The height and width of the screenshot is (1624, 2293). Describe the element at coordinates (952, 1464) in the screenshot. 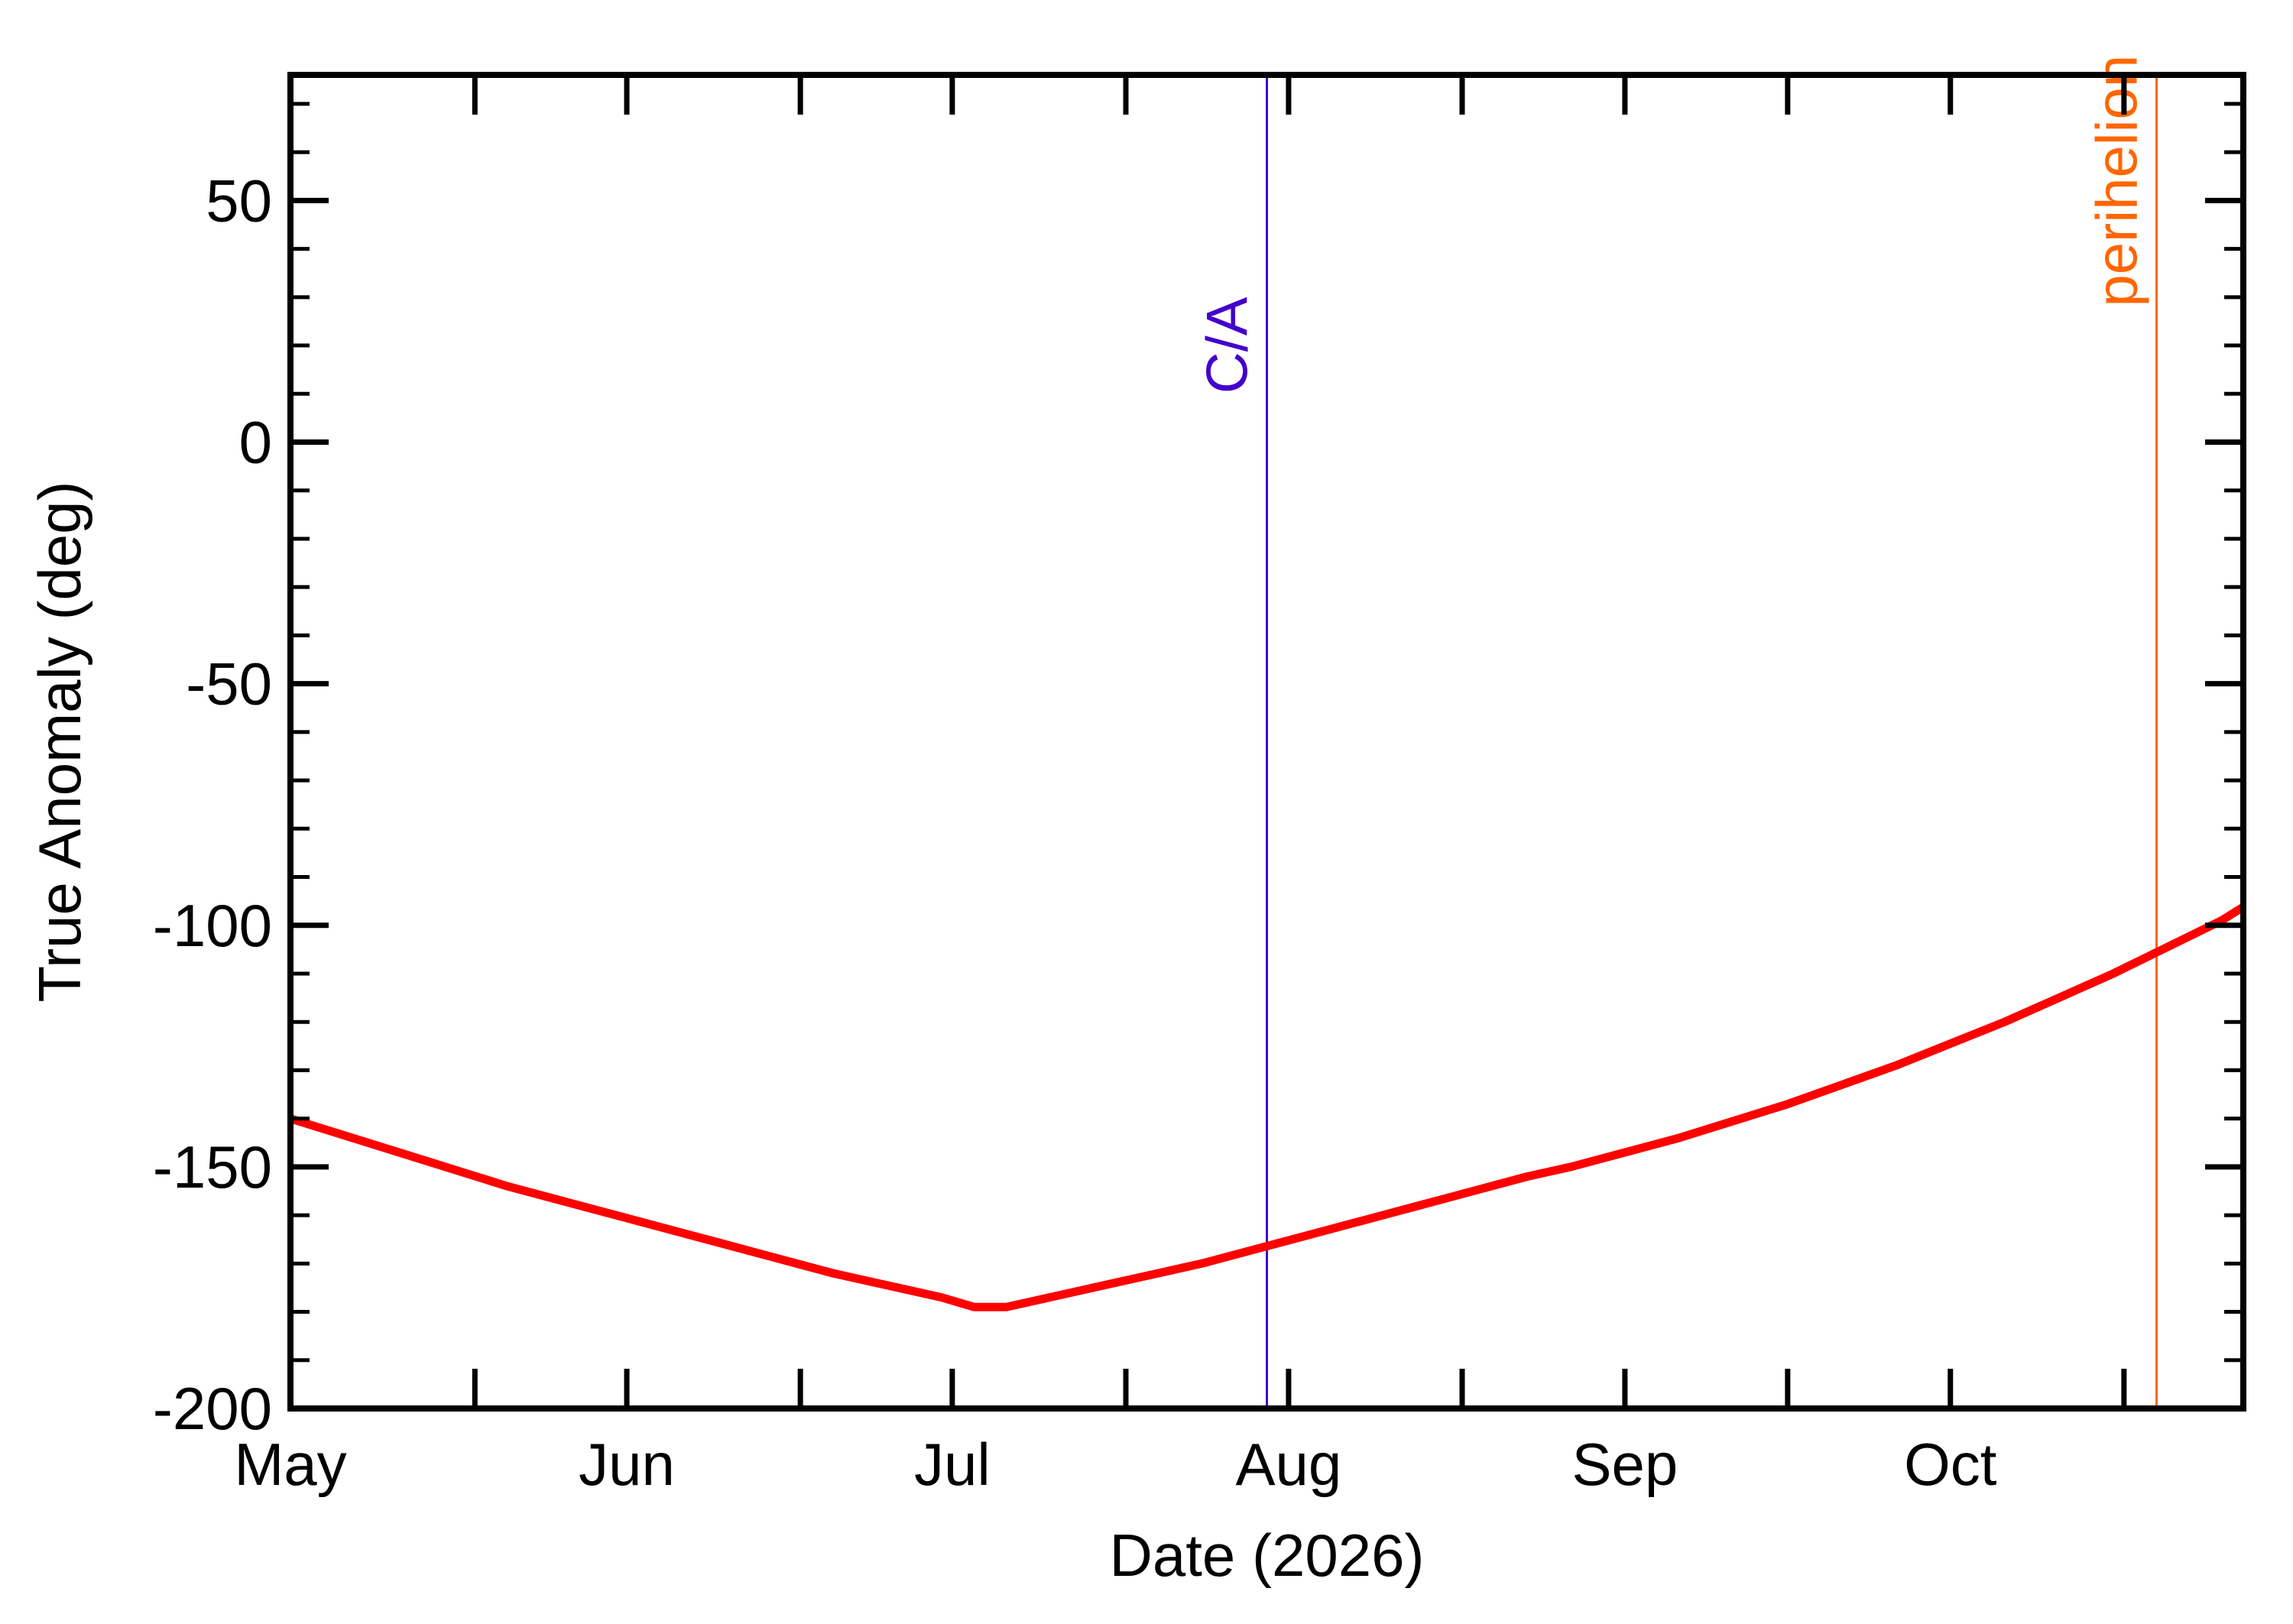

I see `x-tick-label: Jul` at that location.